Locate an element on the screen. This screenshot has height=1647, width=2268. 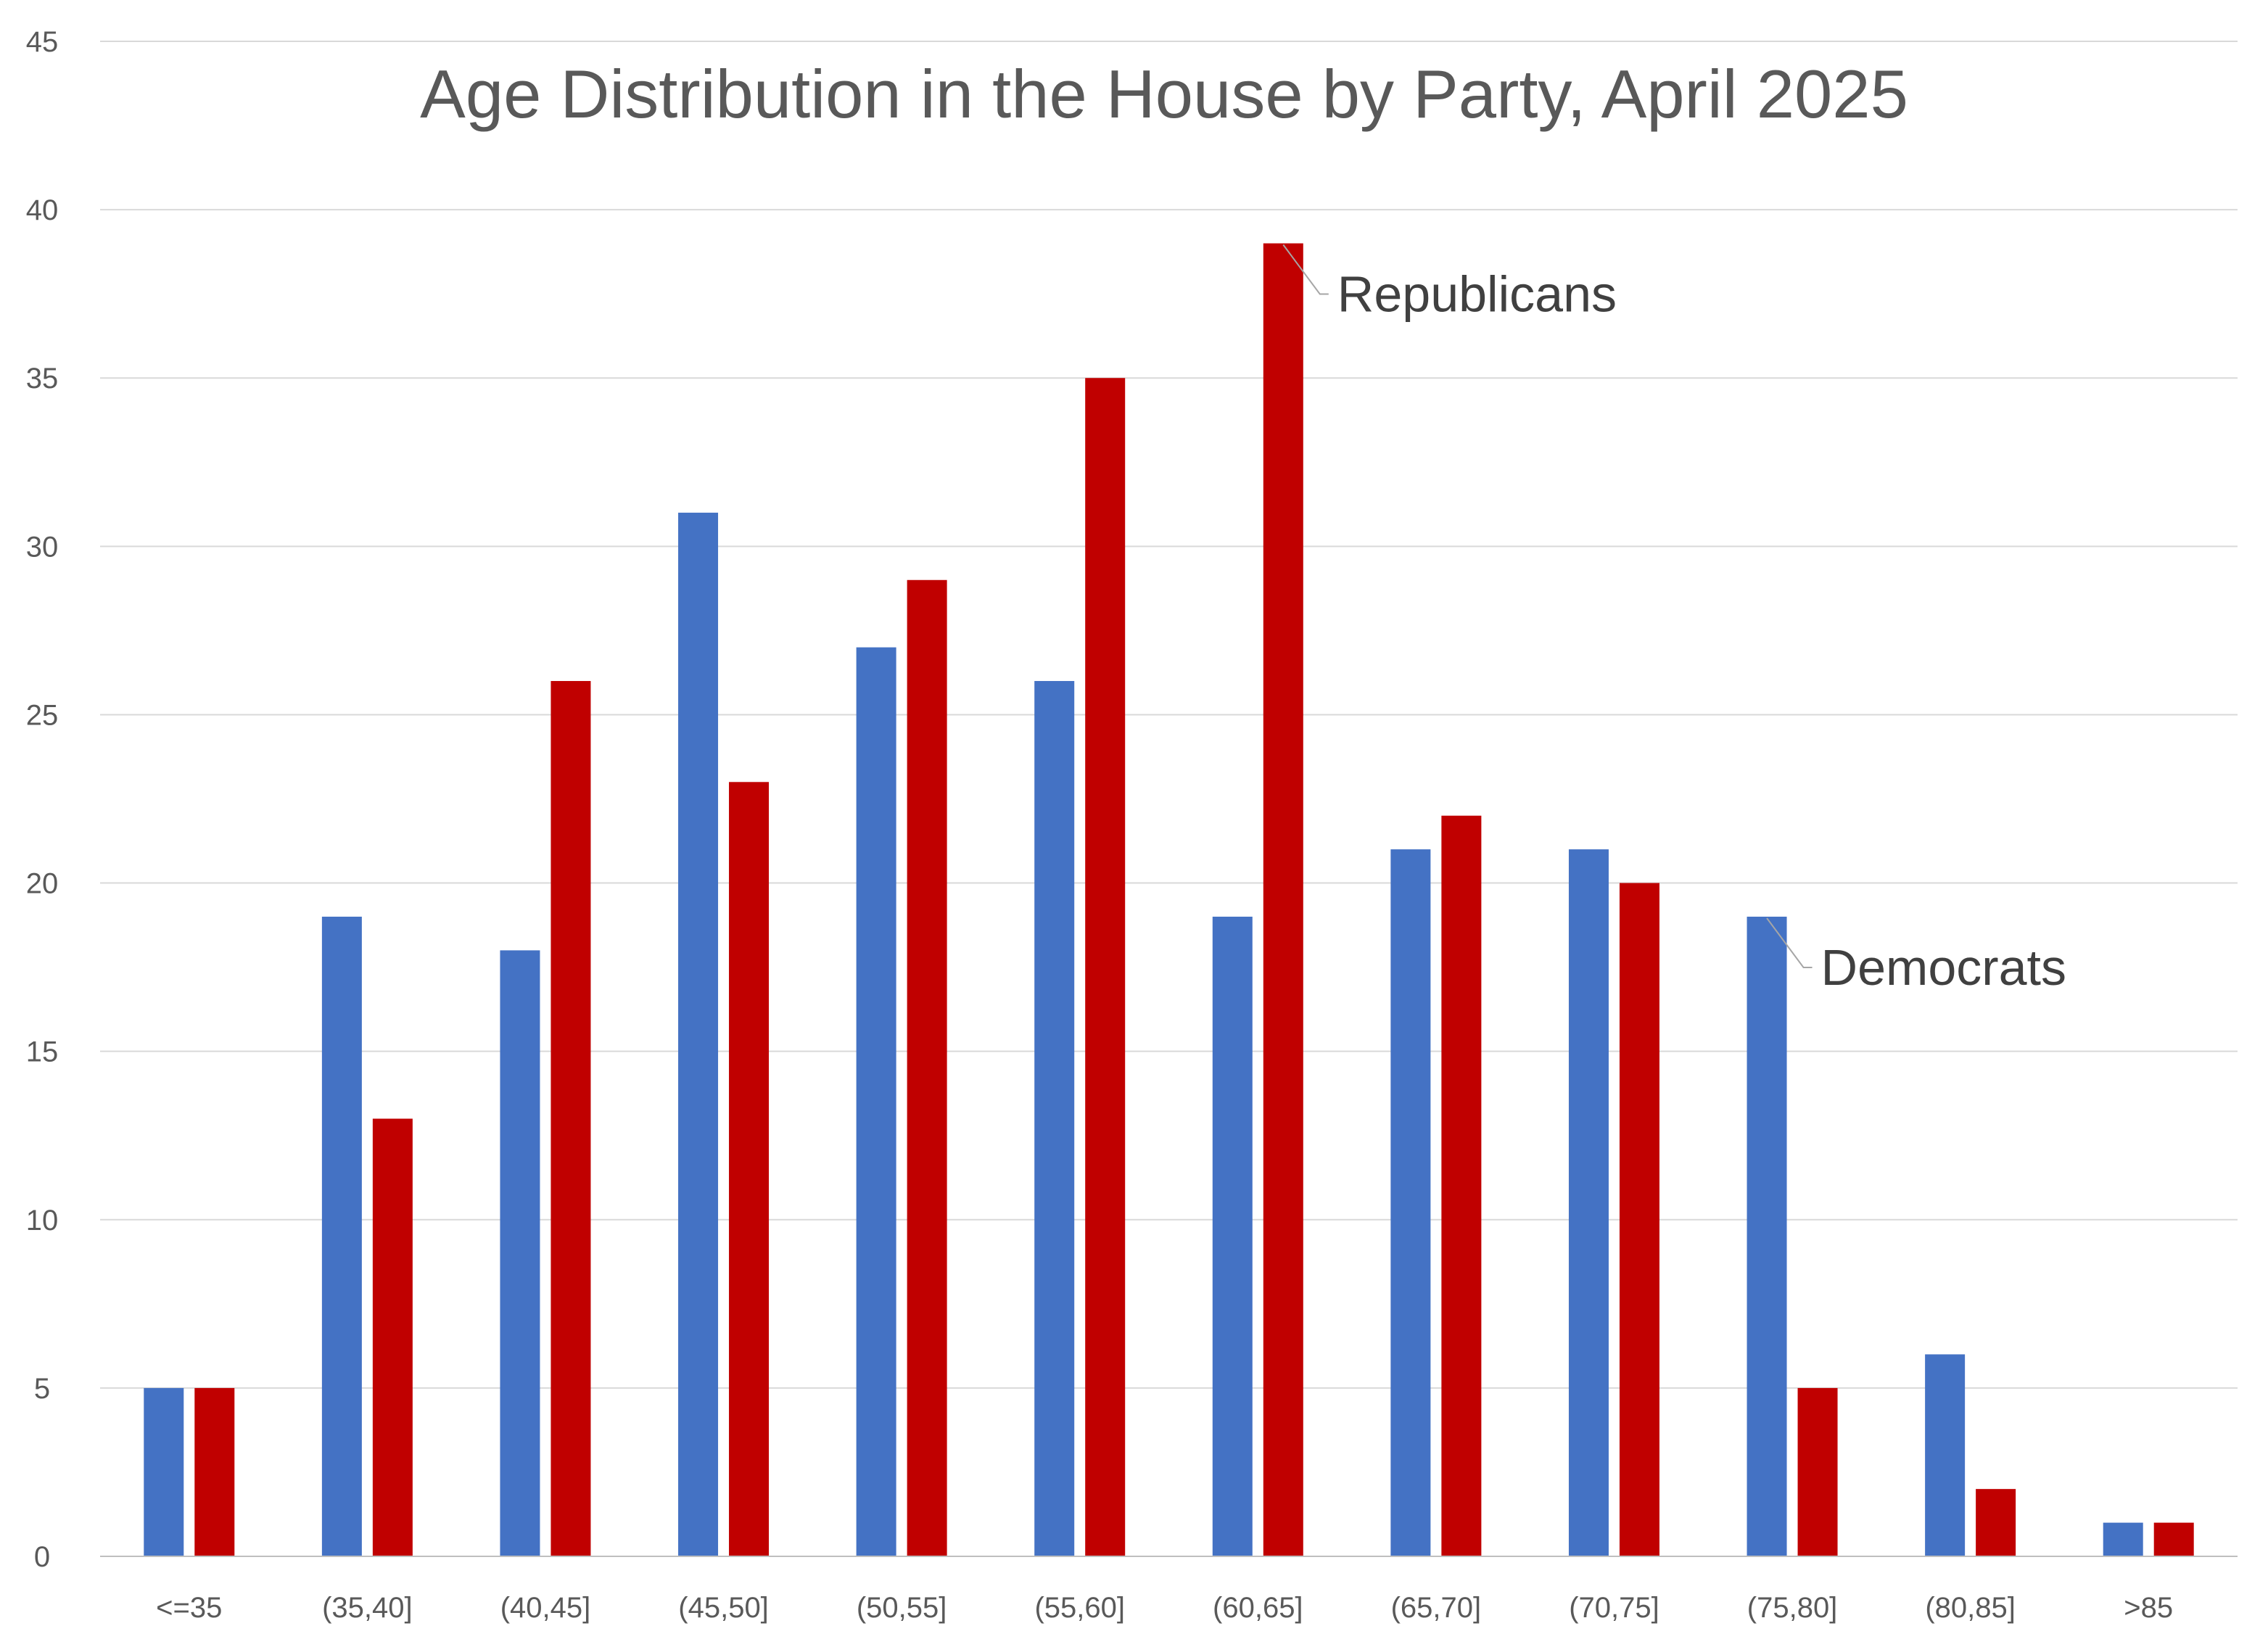
y-tick-label: 15 is located at coordinates (42, 1052).